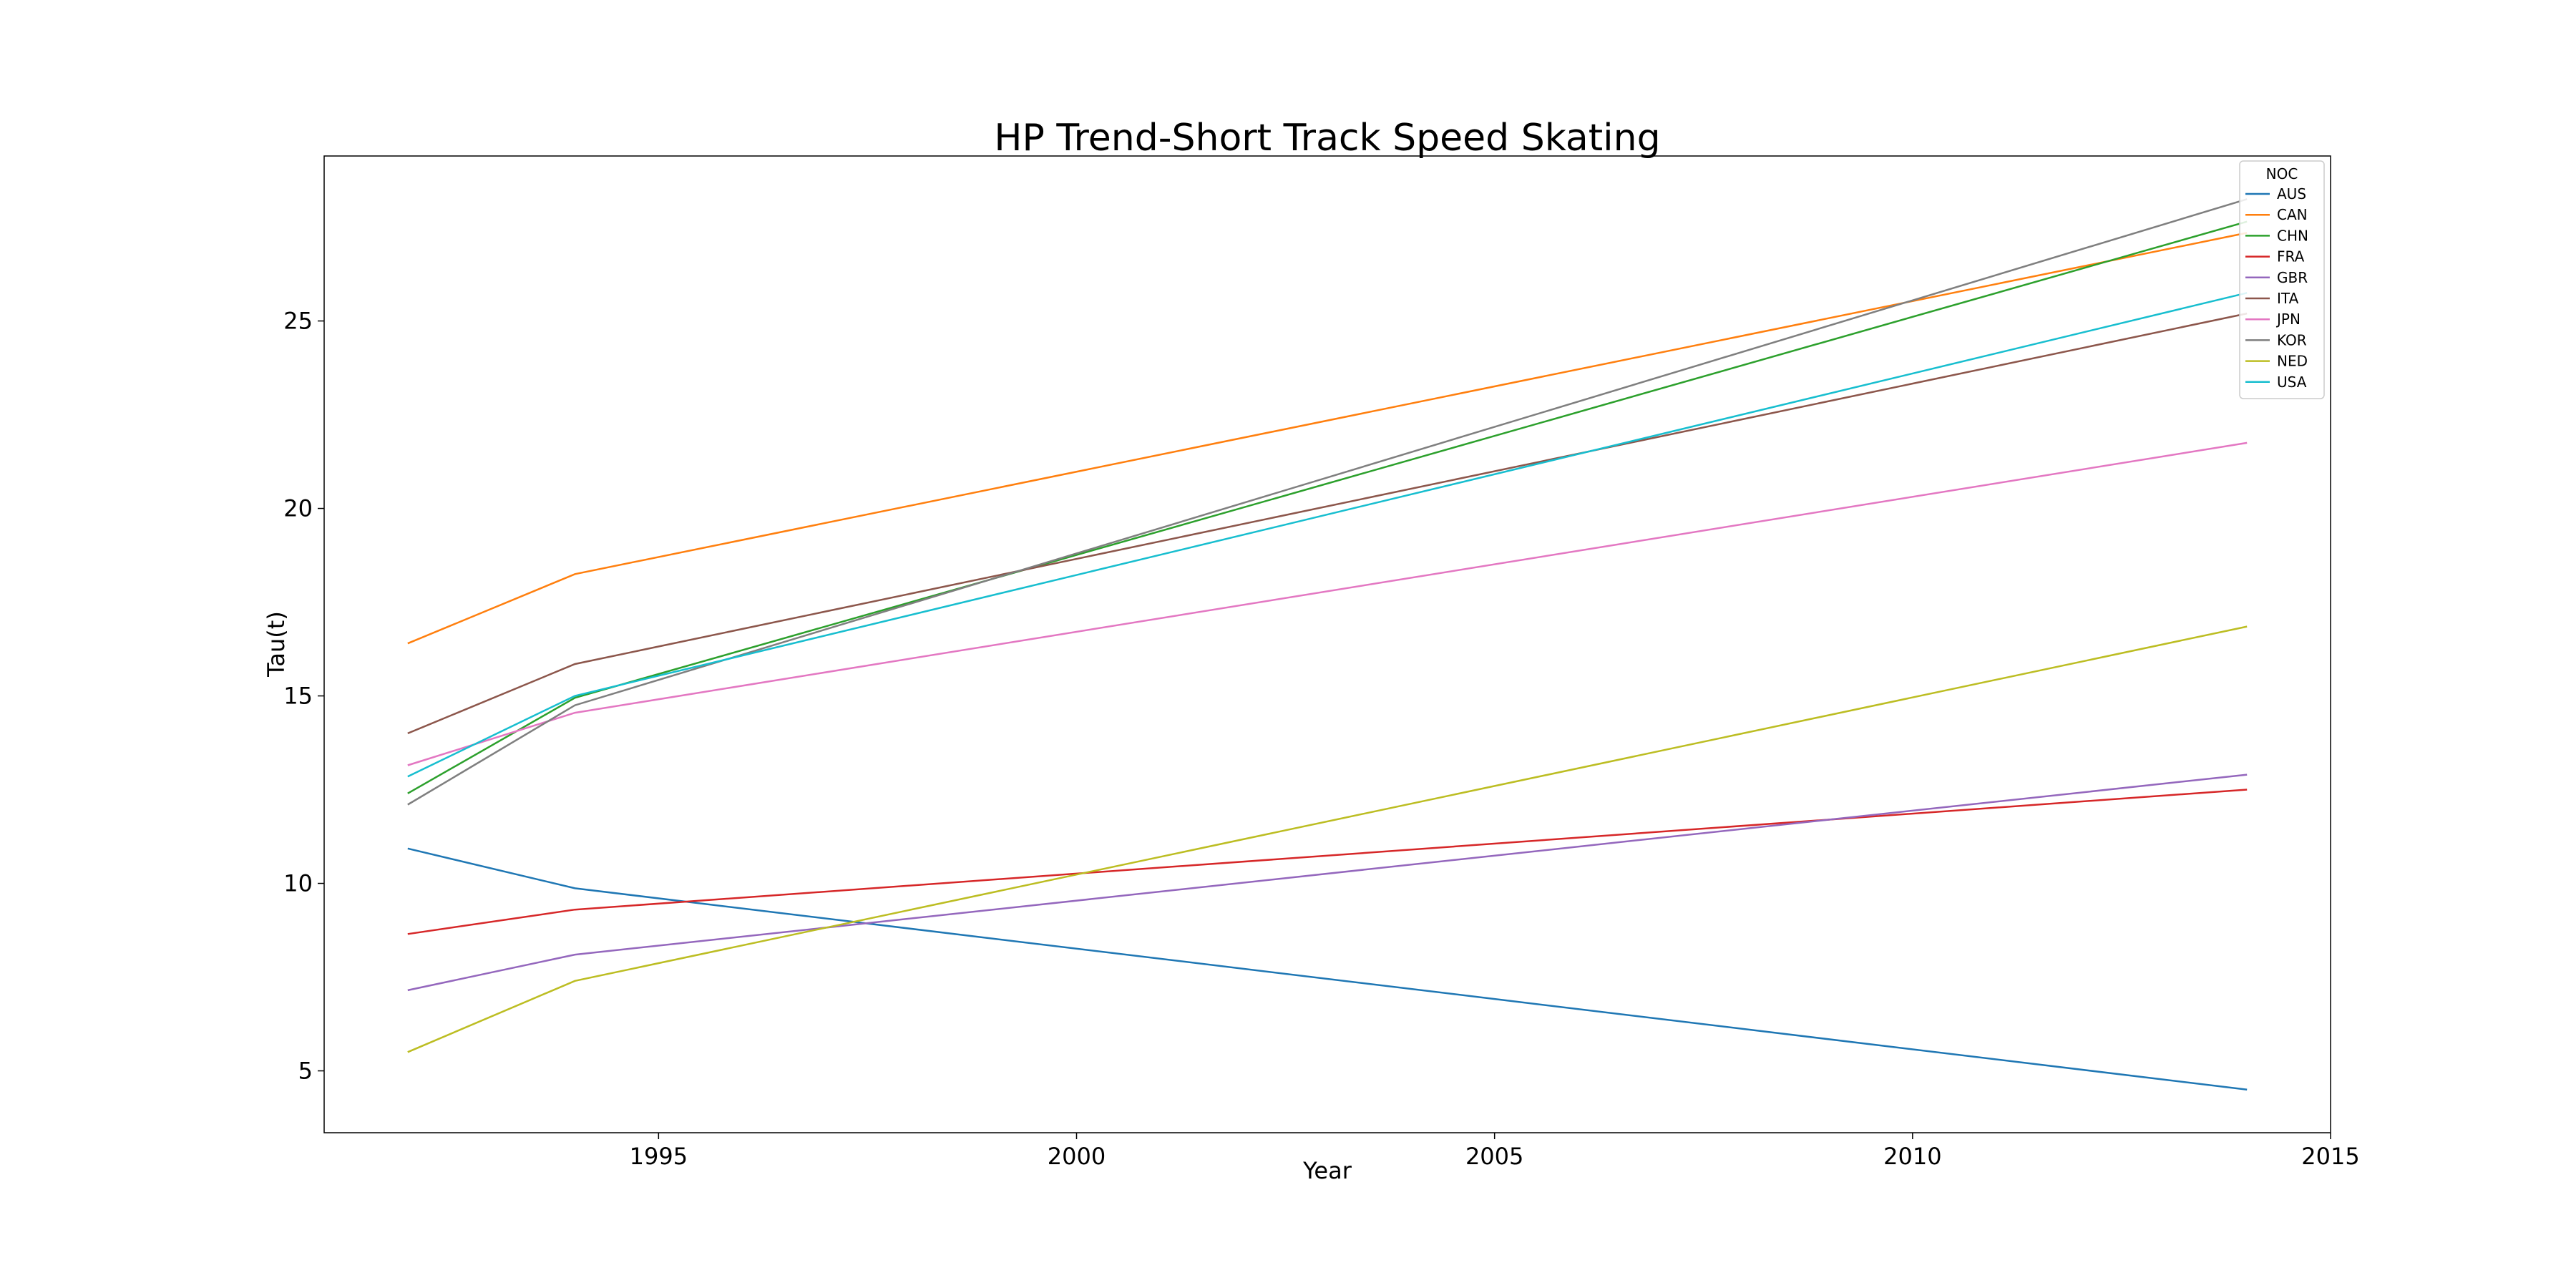  Describe the element at coordinates (2292, 382) in the screenshot. I see `legend-label-usa: USA` at that location.